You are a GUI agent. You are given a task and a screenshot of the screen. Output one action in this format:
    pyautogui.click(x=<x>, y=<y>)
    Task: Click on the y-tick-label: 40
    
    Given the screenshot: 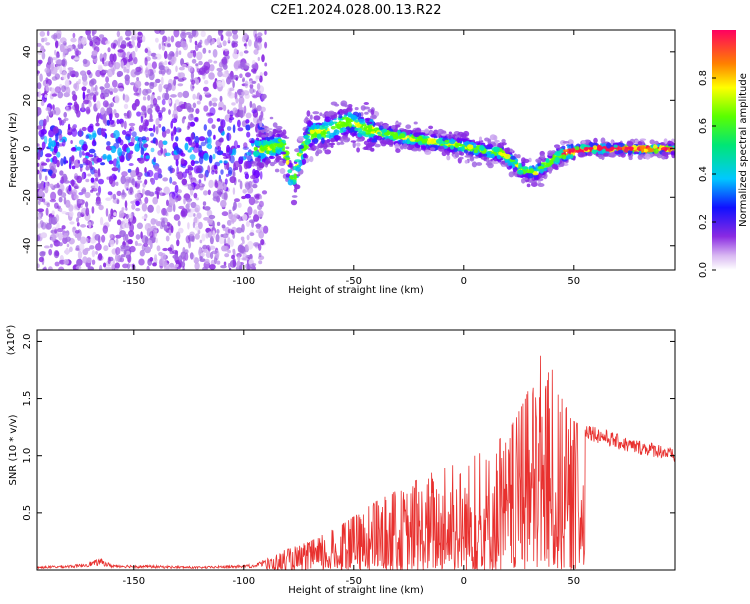 What is the action you would take?
    pyautogui.click(x=27, y=51)
    